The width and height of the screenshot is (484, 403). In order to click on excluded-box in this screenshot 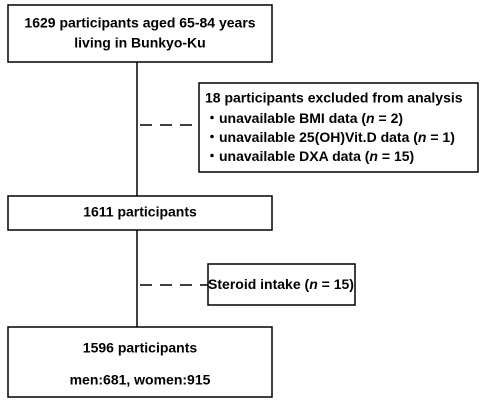, I will do `click(338, 127)`.